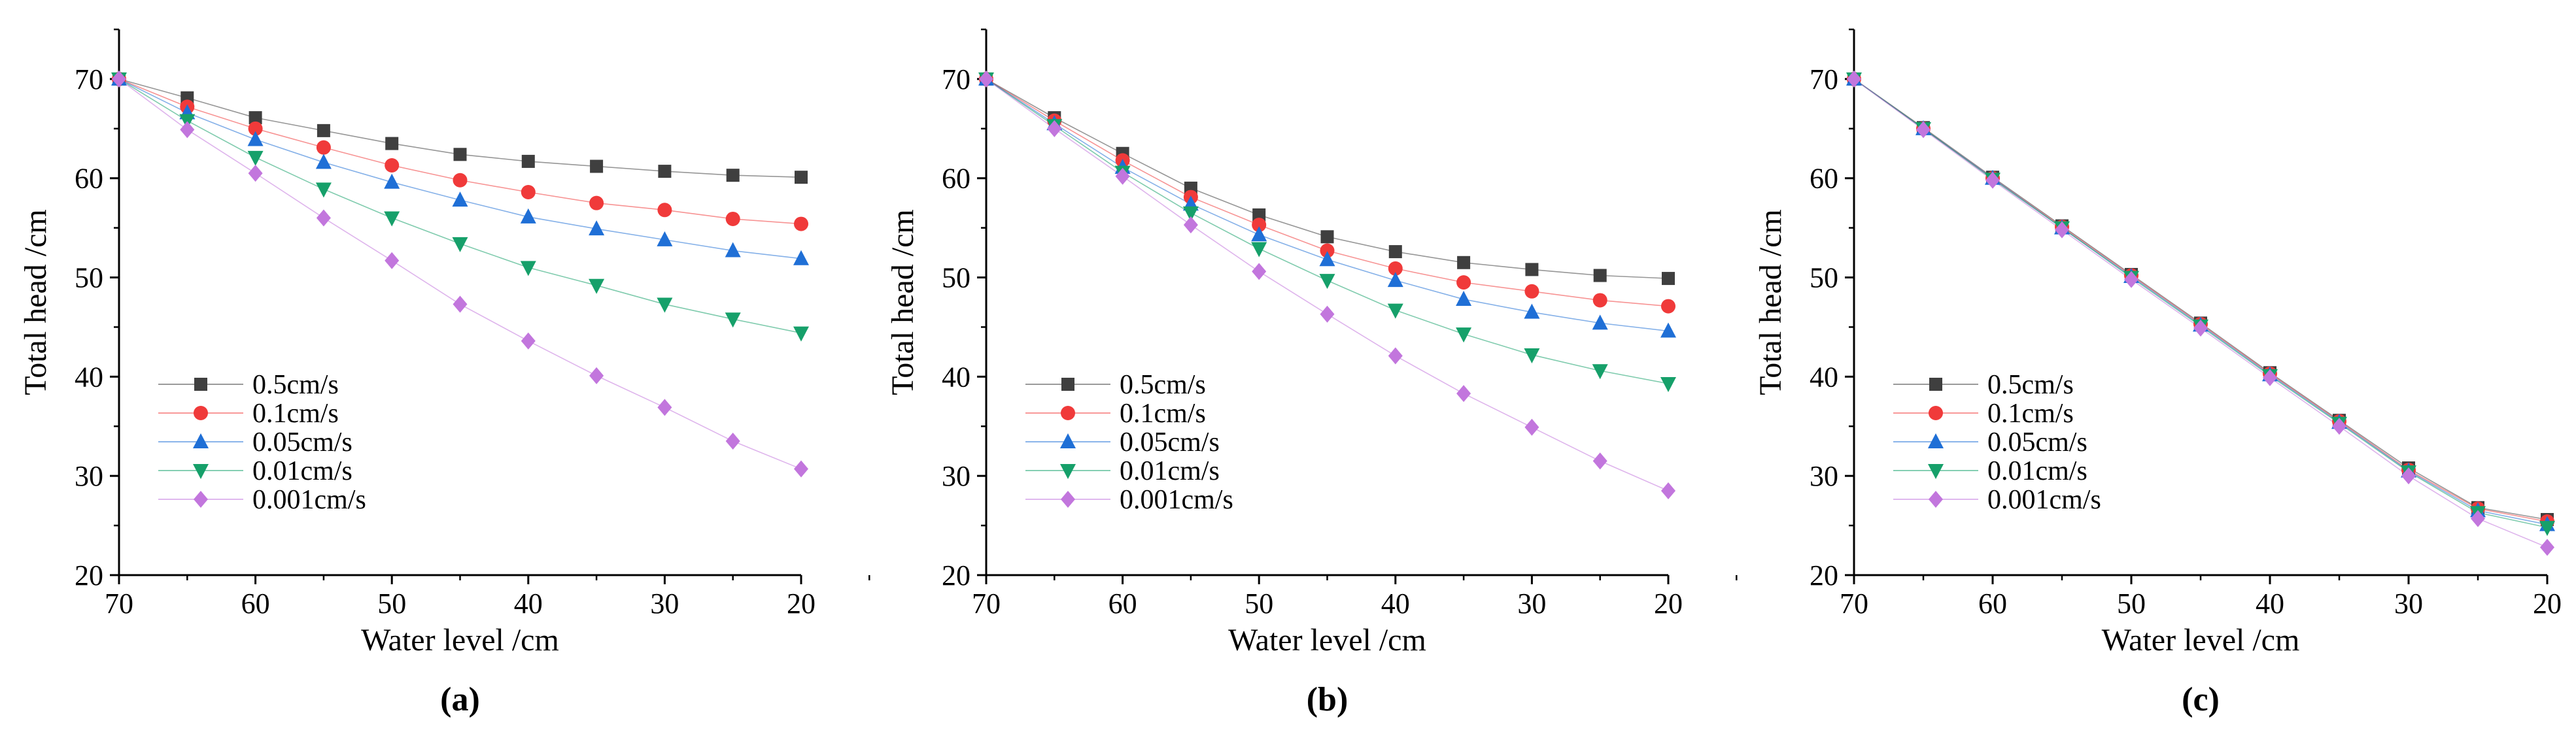  I want to click on legend: 0.5cm/s0.1cm/s0.05cm/s0.01cm/s0.001cm/s, so click(262, 442).